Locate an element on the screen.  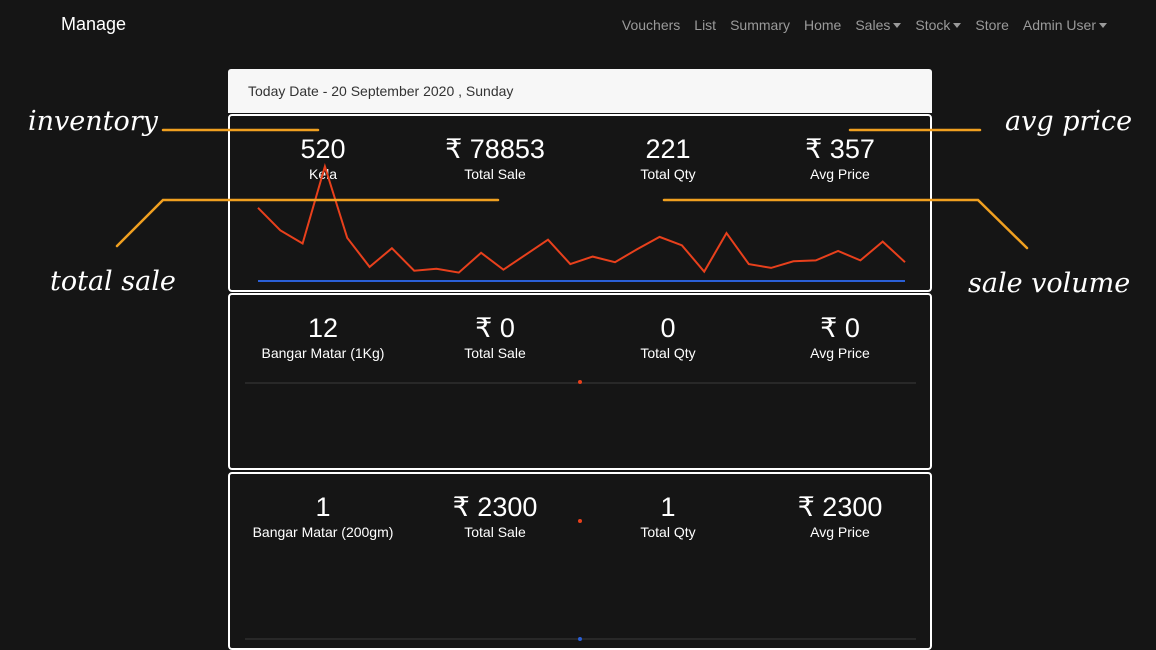
total-sale-value: ₹ 0 is located at coordinates (495, 328).